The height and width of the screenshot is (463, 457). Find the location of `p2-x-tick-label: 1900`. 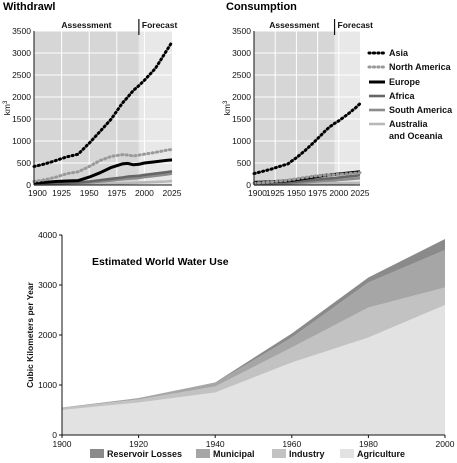

p2-x-tick-label: 1900 is located at coordinates (257, 193).